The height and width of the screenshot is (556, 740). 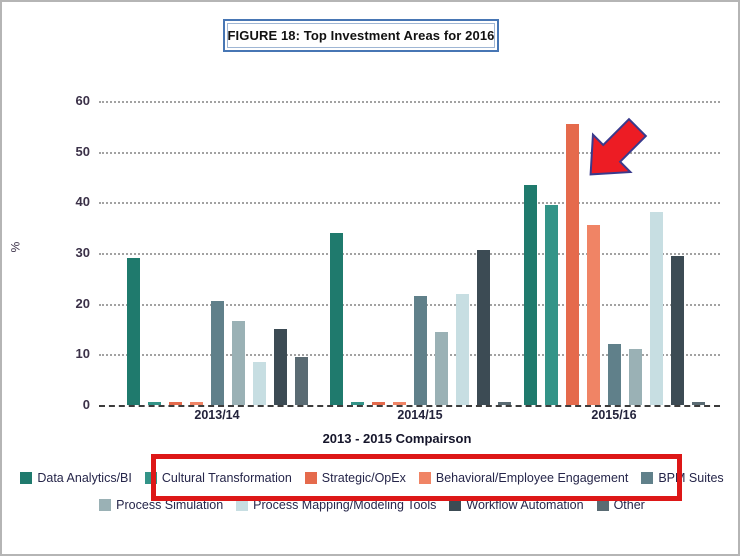 I want to click on y-tick-label-0: 0, so click(x=86, y=404).